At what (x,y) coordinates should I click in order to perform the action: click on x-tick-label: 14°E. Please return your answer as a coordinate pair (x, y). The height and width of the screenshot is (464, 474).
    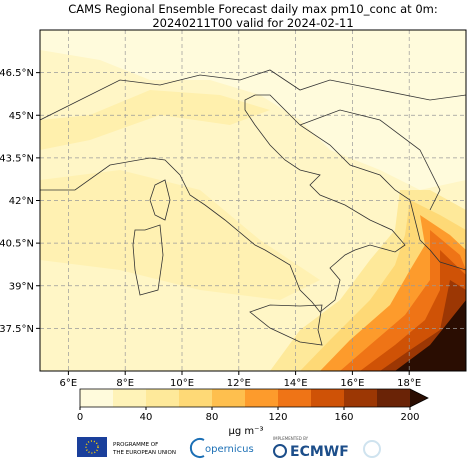
    Looking at the image, I should click on (296, 383).